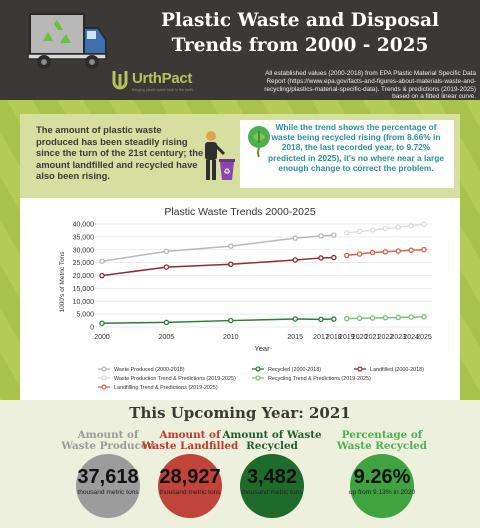 Image resolution: width=480 pixels, height=528 pixels. Describe the element at coordinates (84, 263) in the screenshot. I see `y-tick-label: 25,000` at that location.